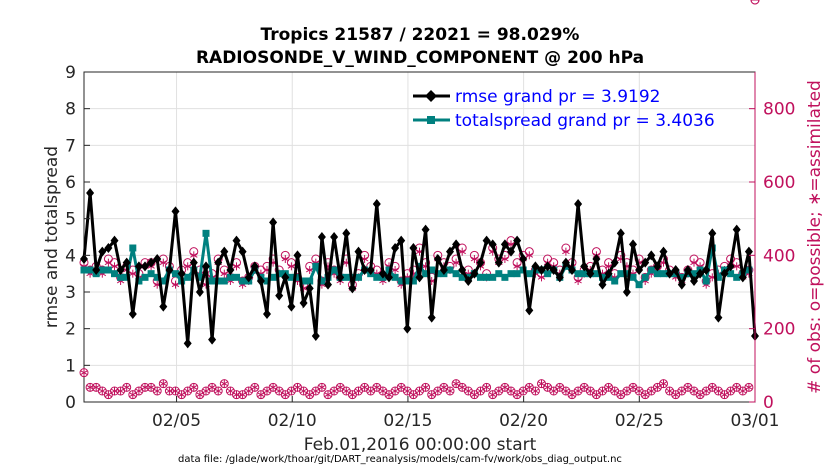  I want to click on right-tick-label: 600, so click(779, 183).